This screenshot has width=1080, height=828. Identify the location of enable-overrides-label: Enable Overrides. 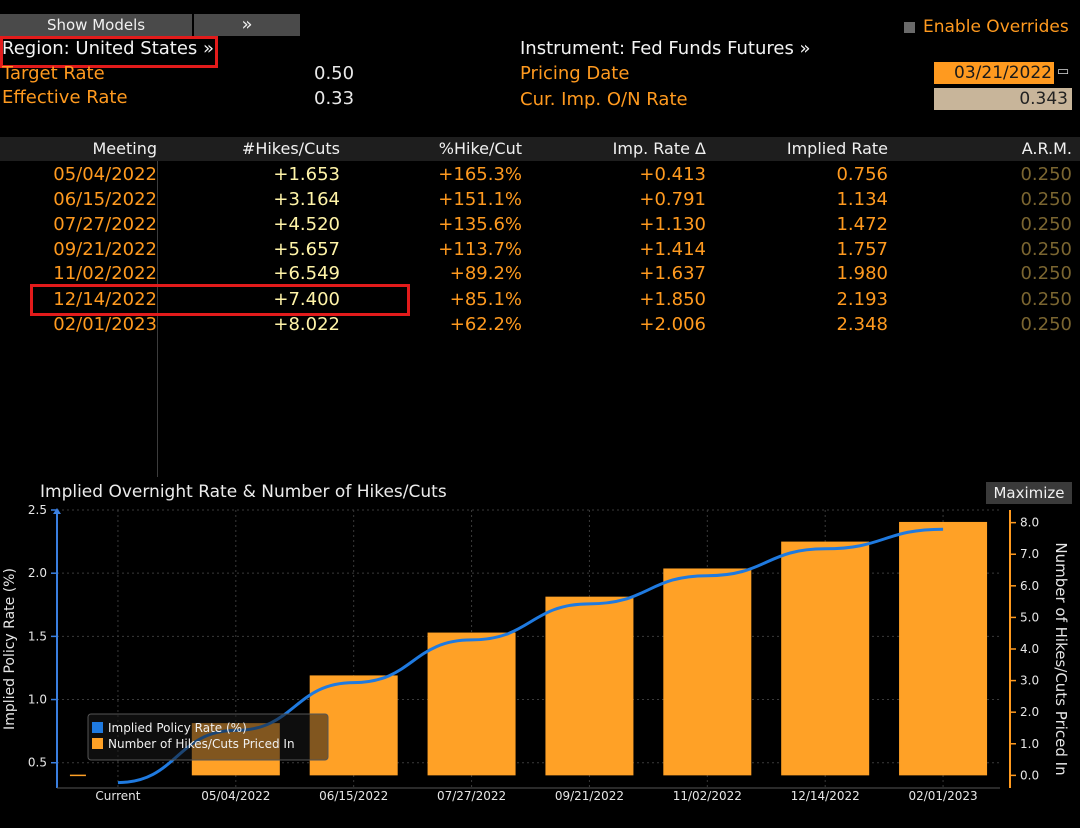
(996, 27).